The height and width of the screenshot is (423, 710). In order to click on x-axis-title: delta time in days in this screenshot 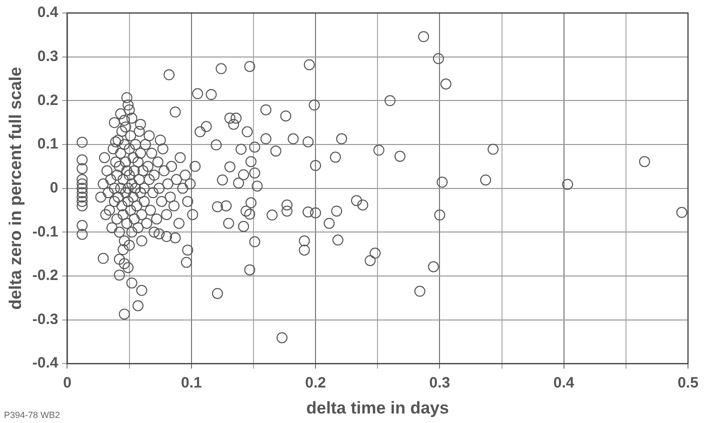, I will do `click(377, 408)`.